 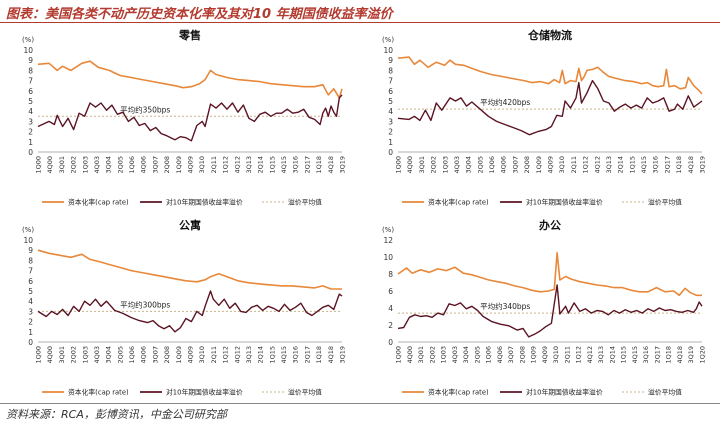 What do you see at coordinates (237, 165) in the screenshot?
I see `x-tick-label: 4Q12` at bounding box center [237, 165].